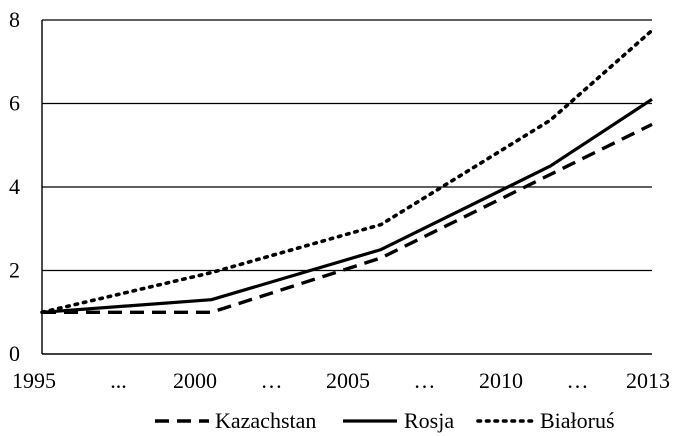 The width and height of the screenshot is (679, 436). I want to click on x-tick-labels: 1995... 2000 … 2005 … 2010 … 2013, so click(341, 380).